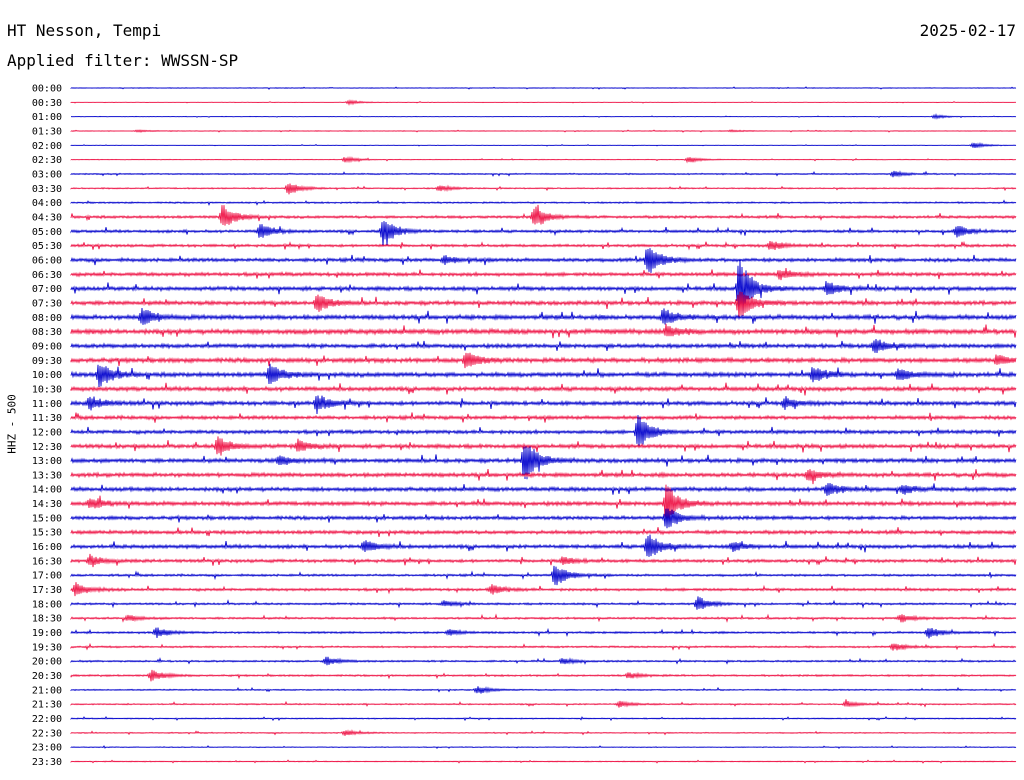 This screenshot has width=1024, height=780. What do you see at coordinates (967, 30) in the screenshot?
I see `date-label: 2025-02-17` at bounding box center [967, 30].